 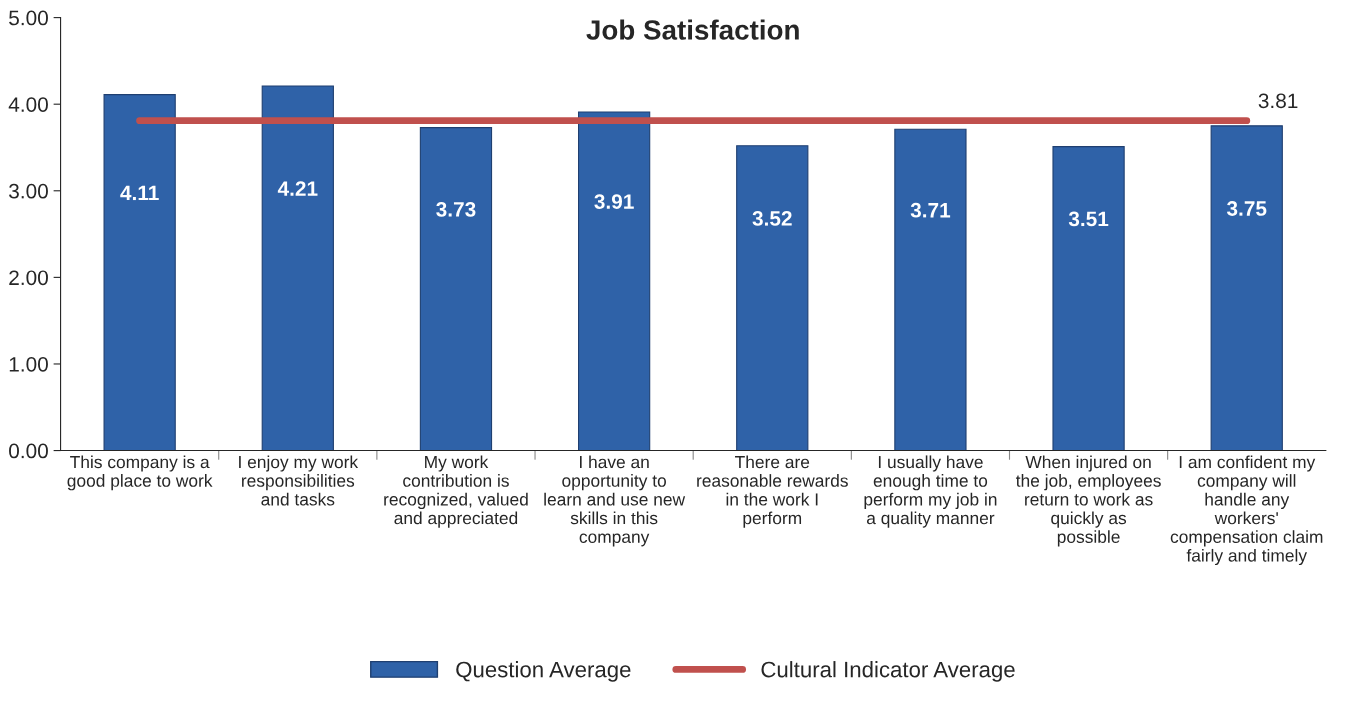 What do you see at coordinates (1088, 219) in the screenshot?
I see `data-label: 3.51` at bounding box center [1088, 219].